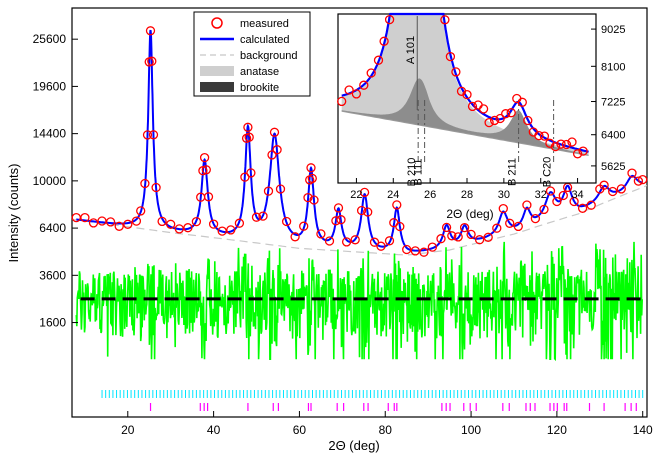 The image size is (657, 464). I want to click on inset-x-axis-label: 2Θ (deg), so click(469, 214).